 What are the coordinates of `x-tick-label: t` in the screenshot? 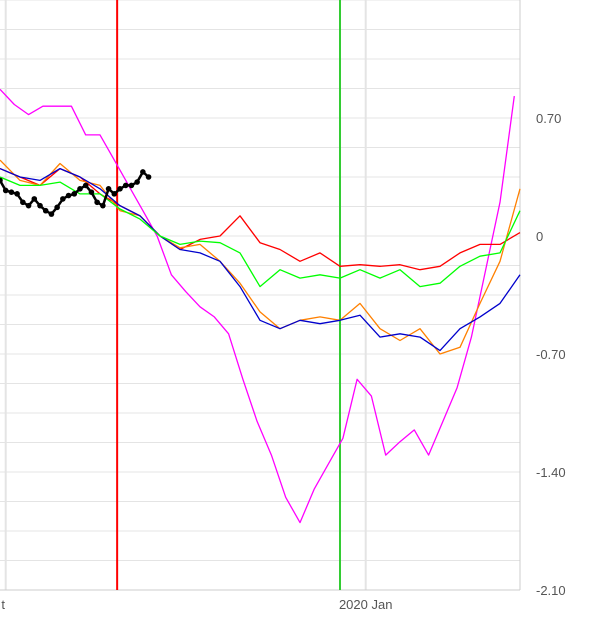 It's located at (3, 604).